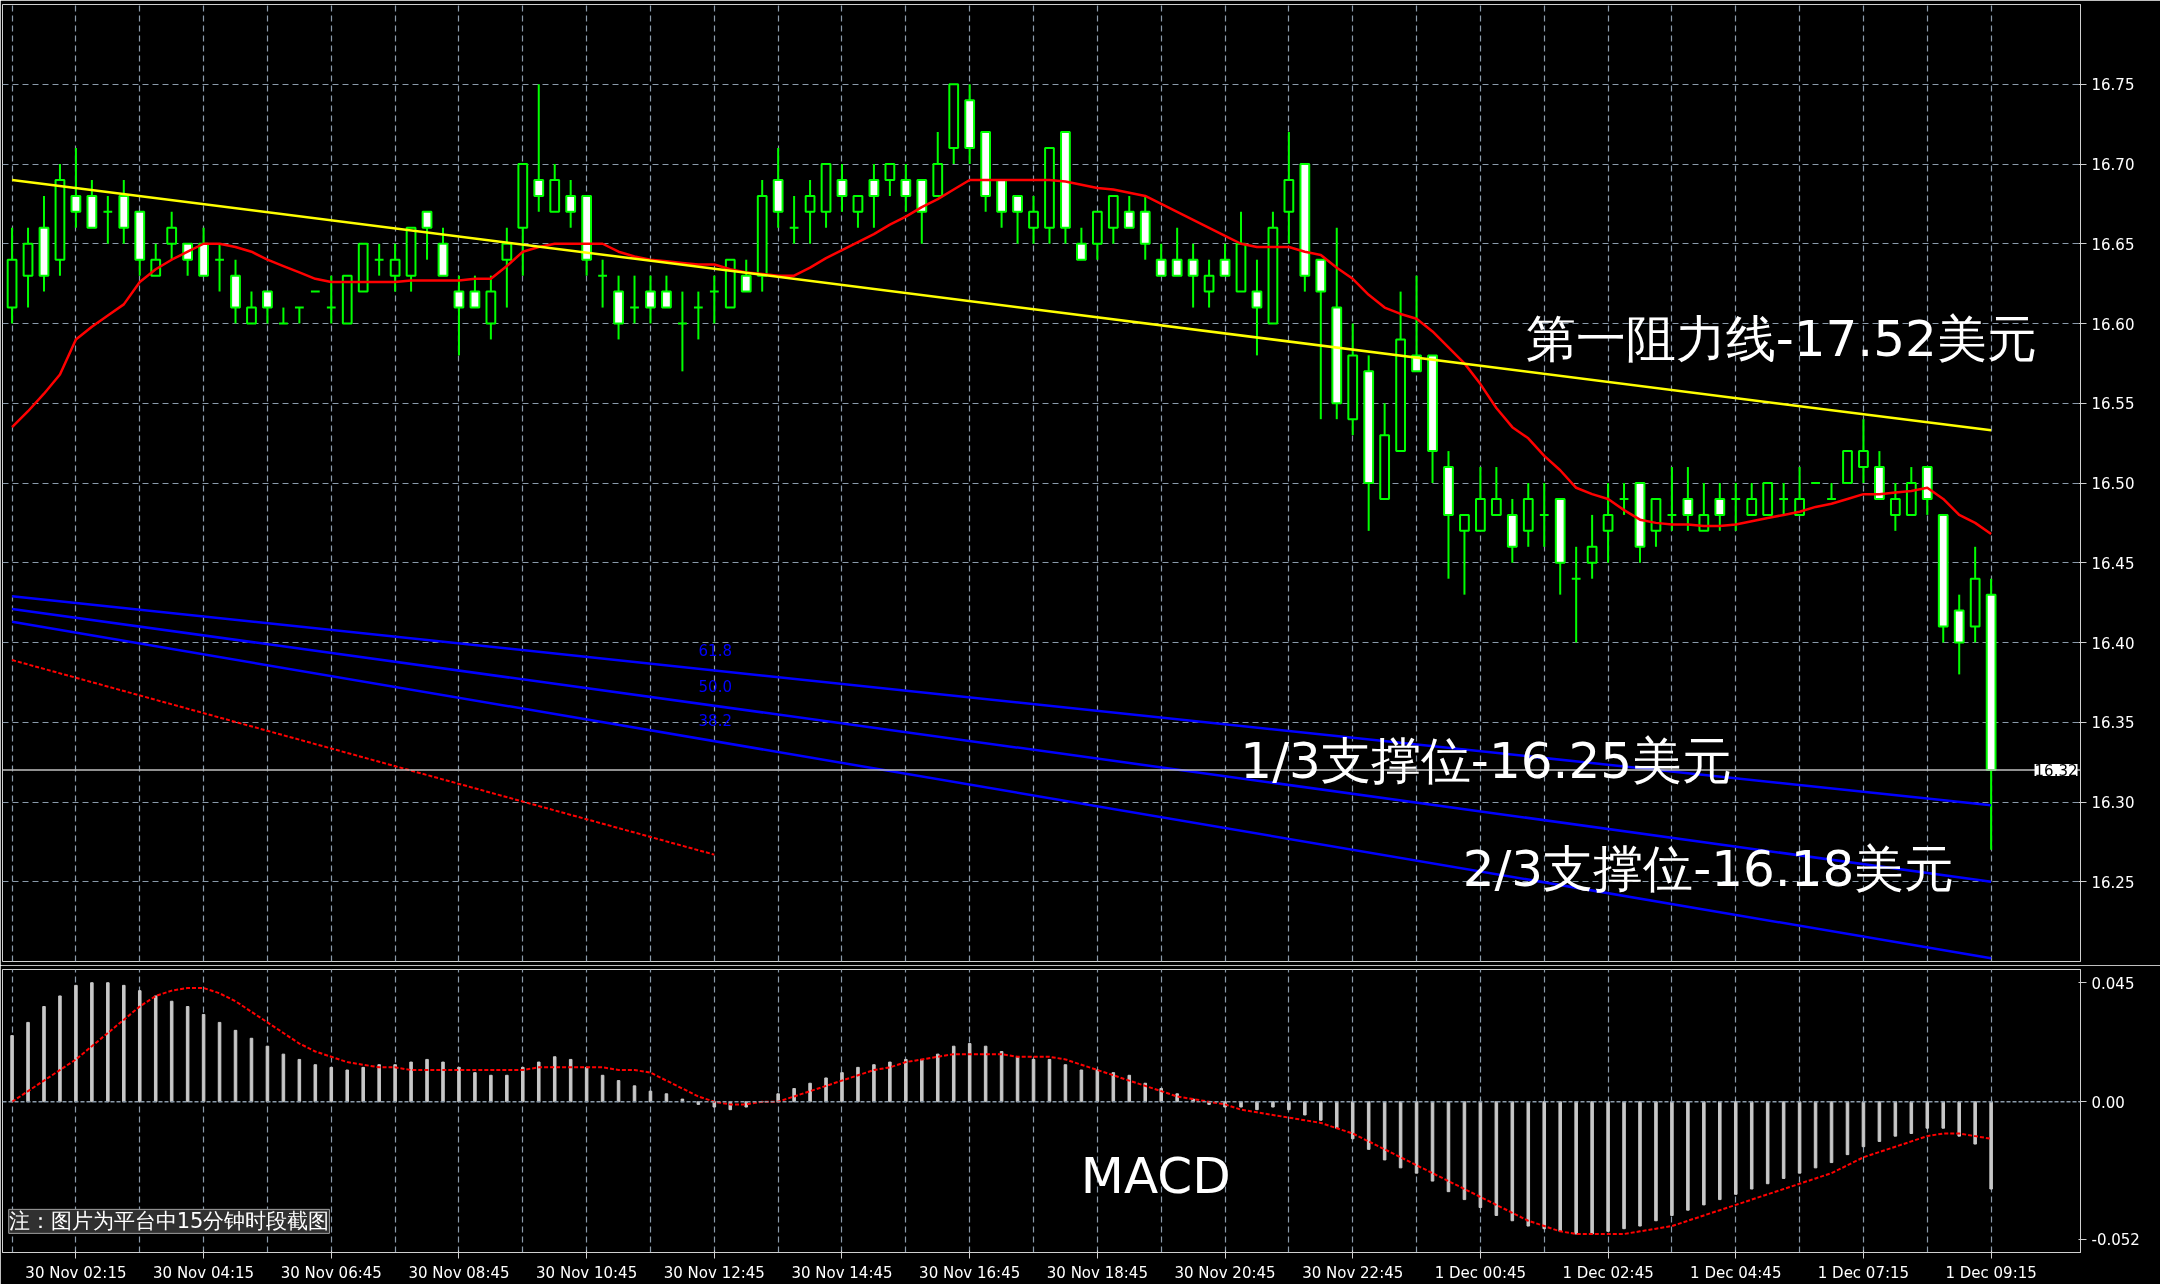  What do you see at coordinates (331, 1272) in the screenshot?
I see `x-tick-label: 30 Nov 06:45` at bounding box center [331, 1272].